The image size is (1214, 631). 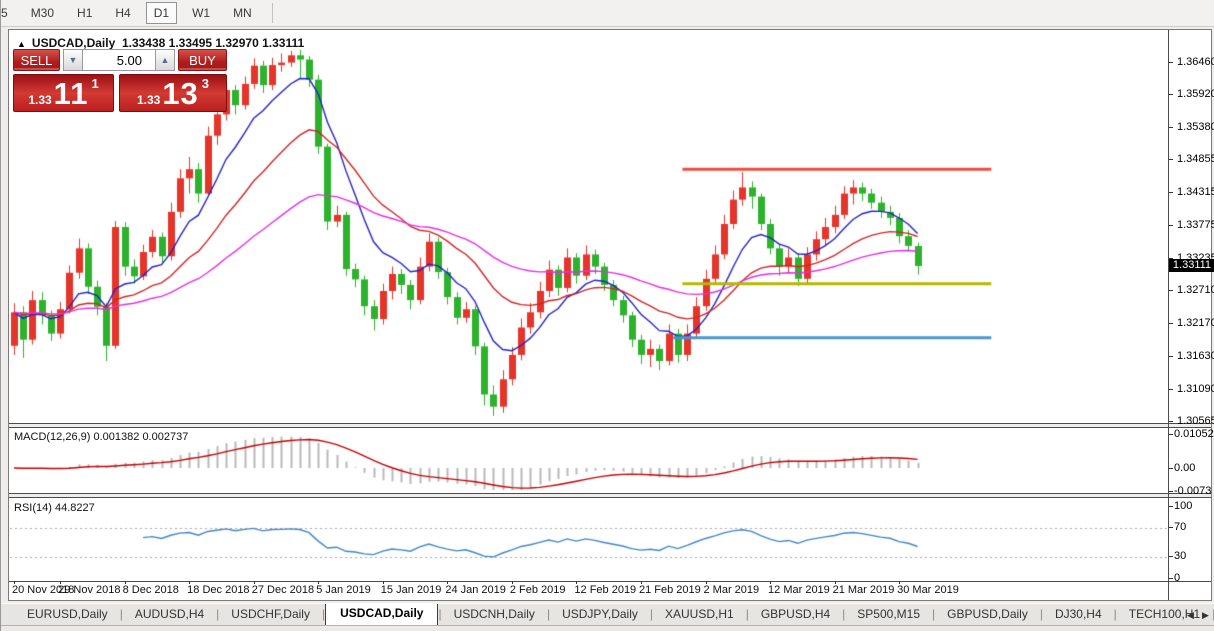 I want to click on macd-panel-splitter, so click(x=610, y=425).